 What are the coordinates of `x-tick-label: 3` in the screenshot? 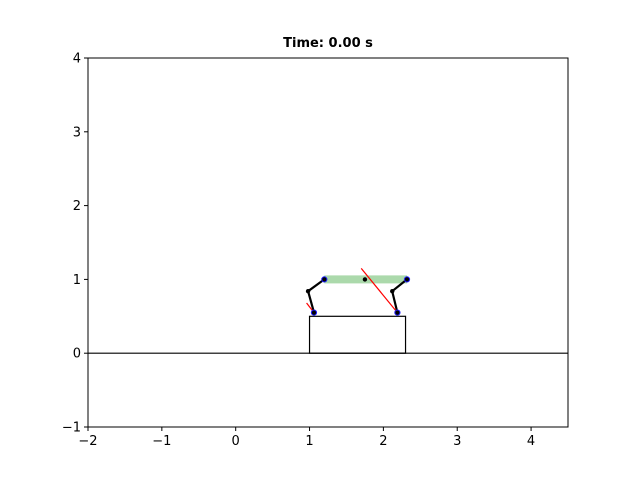 It's located at (457, 441).